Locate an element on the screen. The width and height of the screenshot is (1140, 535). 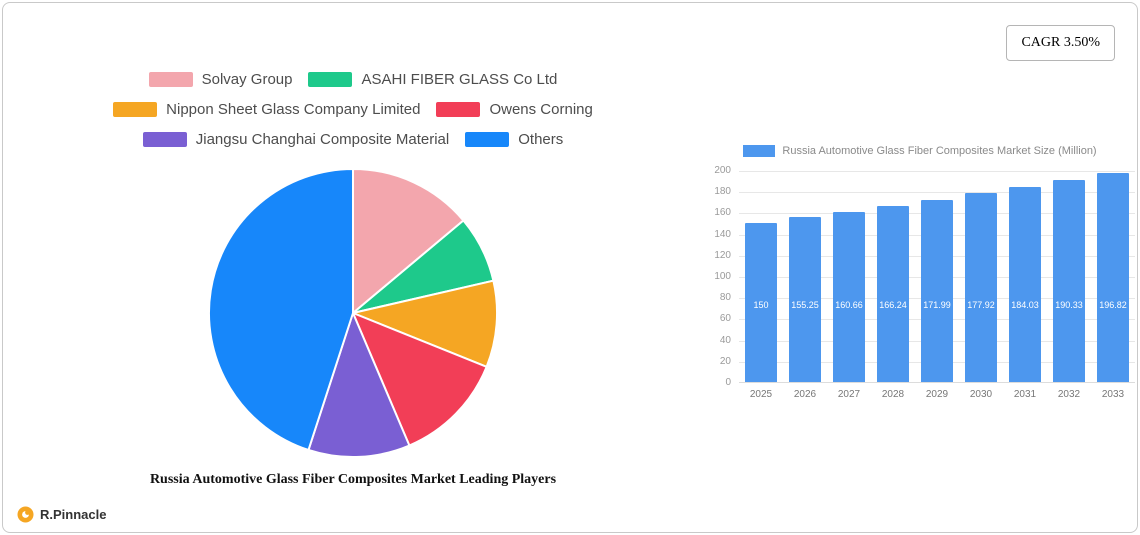
bar-column-2029: 171.99 is located at coordinates (937, 276).